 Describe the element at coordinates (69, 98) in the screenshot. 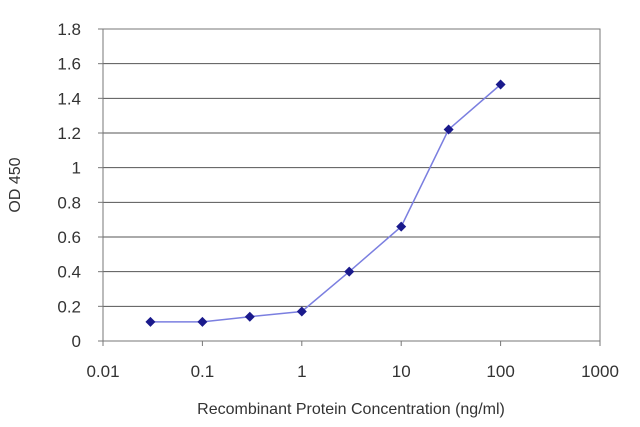

I see `y-tick-label: 1.4` at that location.